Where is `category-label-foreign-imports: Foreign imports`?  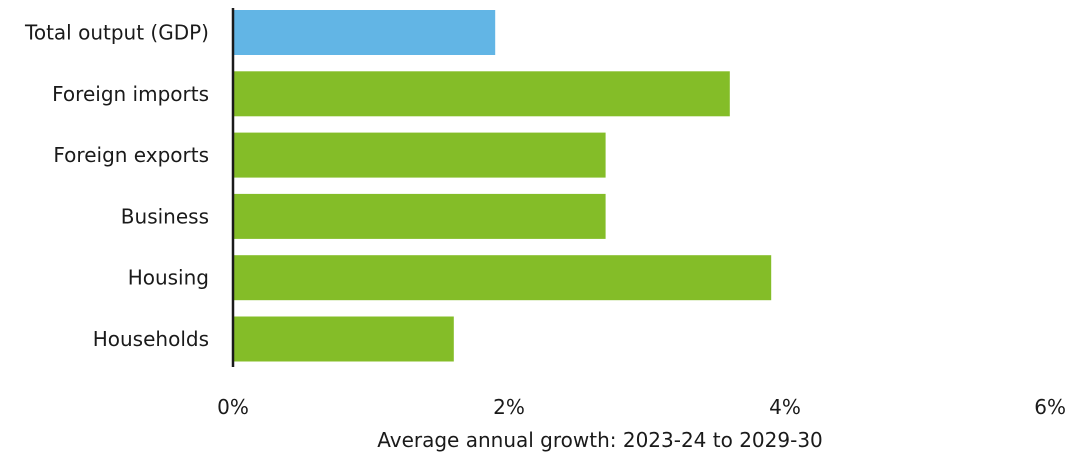
category-label-foreign-imports: Foreign imports is located at coordinates (130, 94).